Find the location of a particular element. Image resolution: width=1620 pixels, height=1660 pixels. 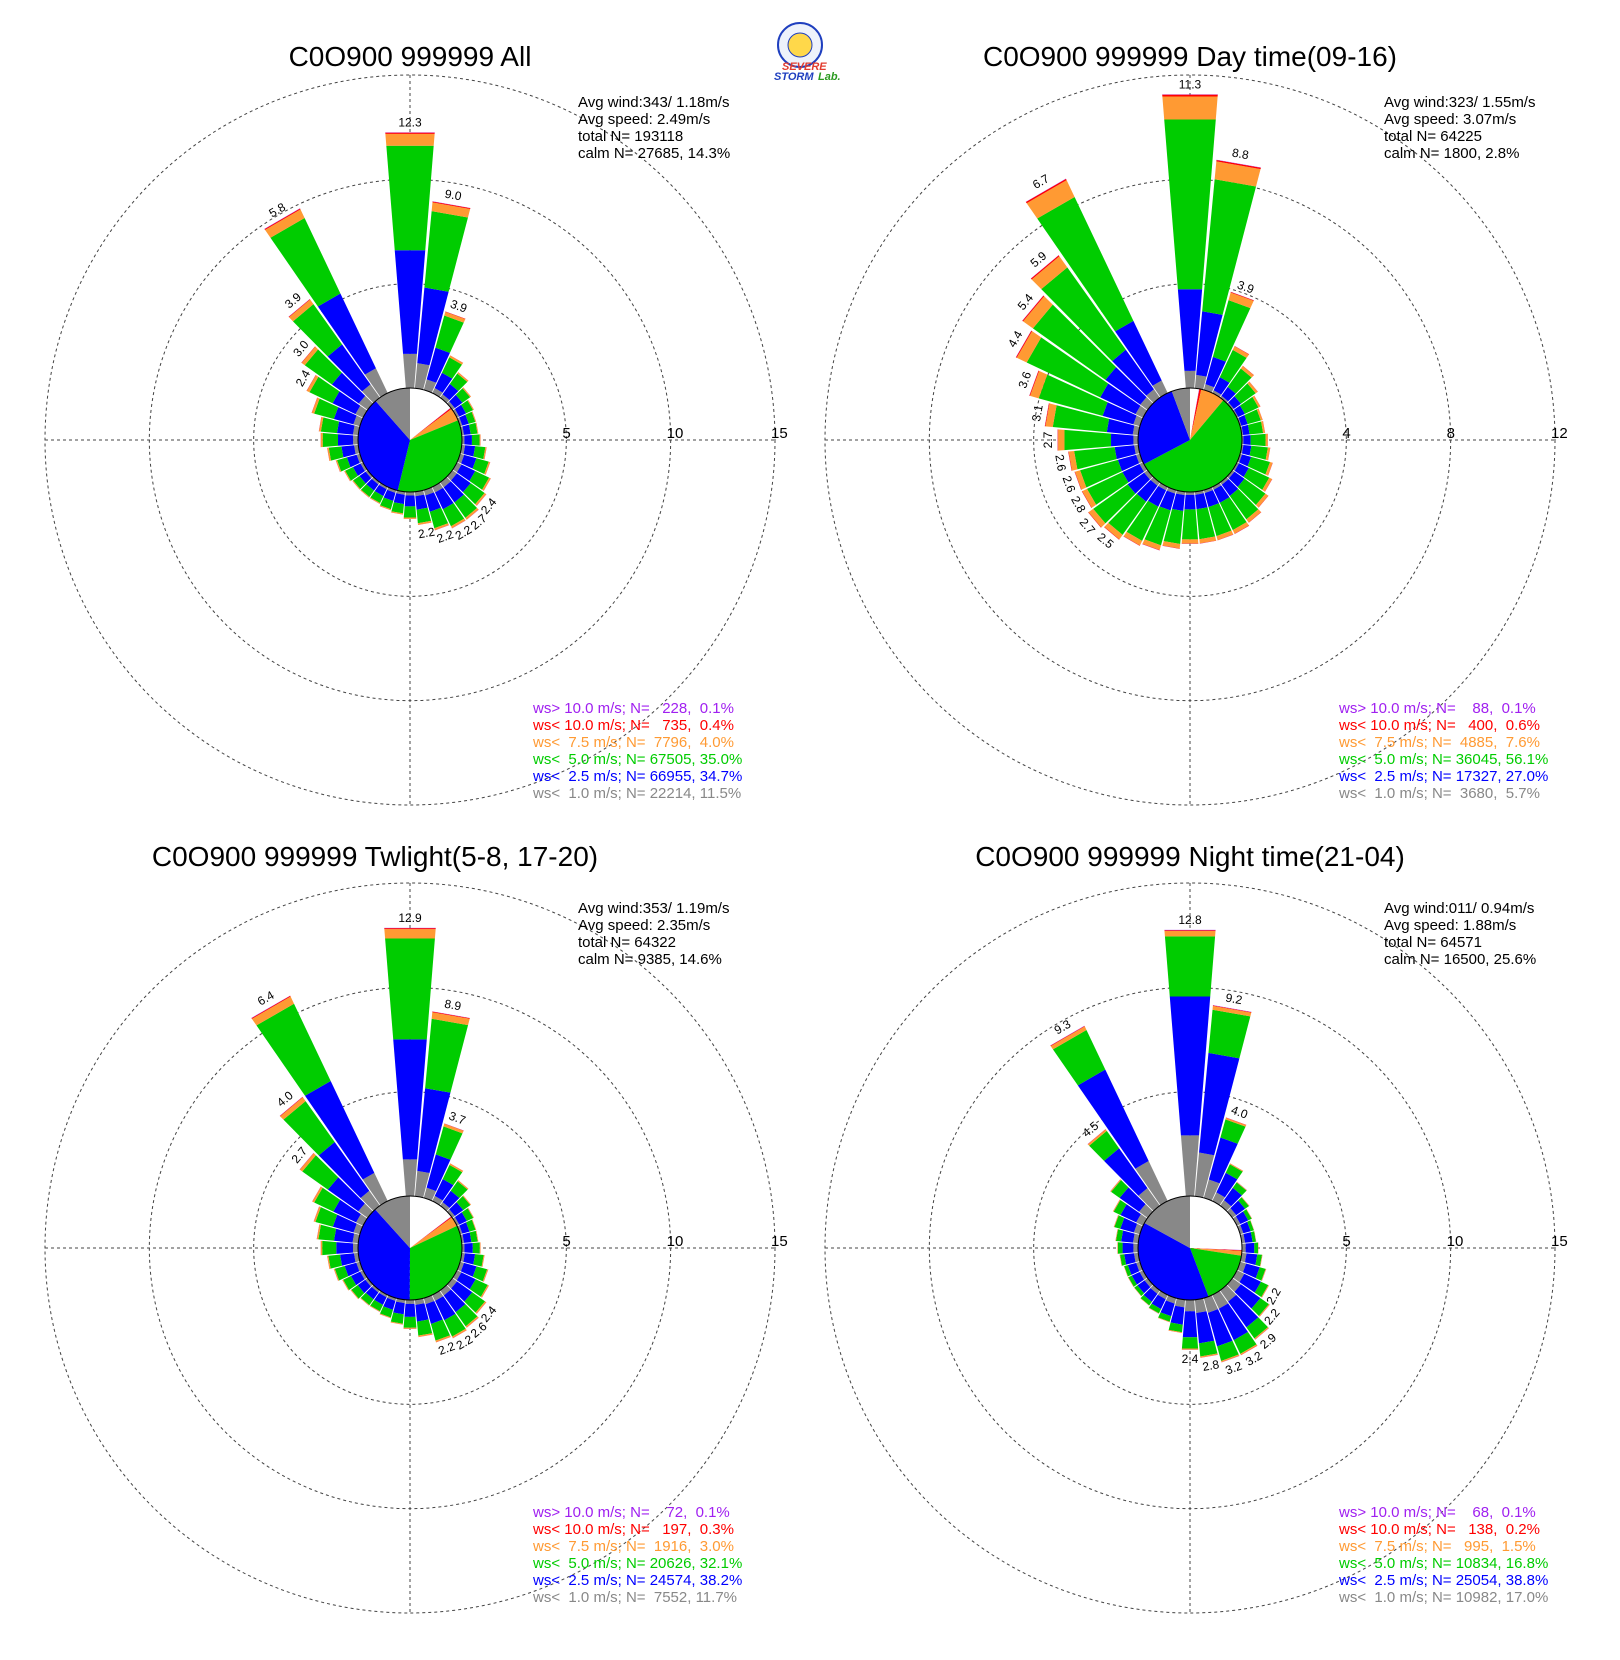

legend-lt10: ws< 10.0 m/s; N= 197, 0.3% is located at coordinates (633, 1529).